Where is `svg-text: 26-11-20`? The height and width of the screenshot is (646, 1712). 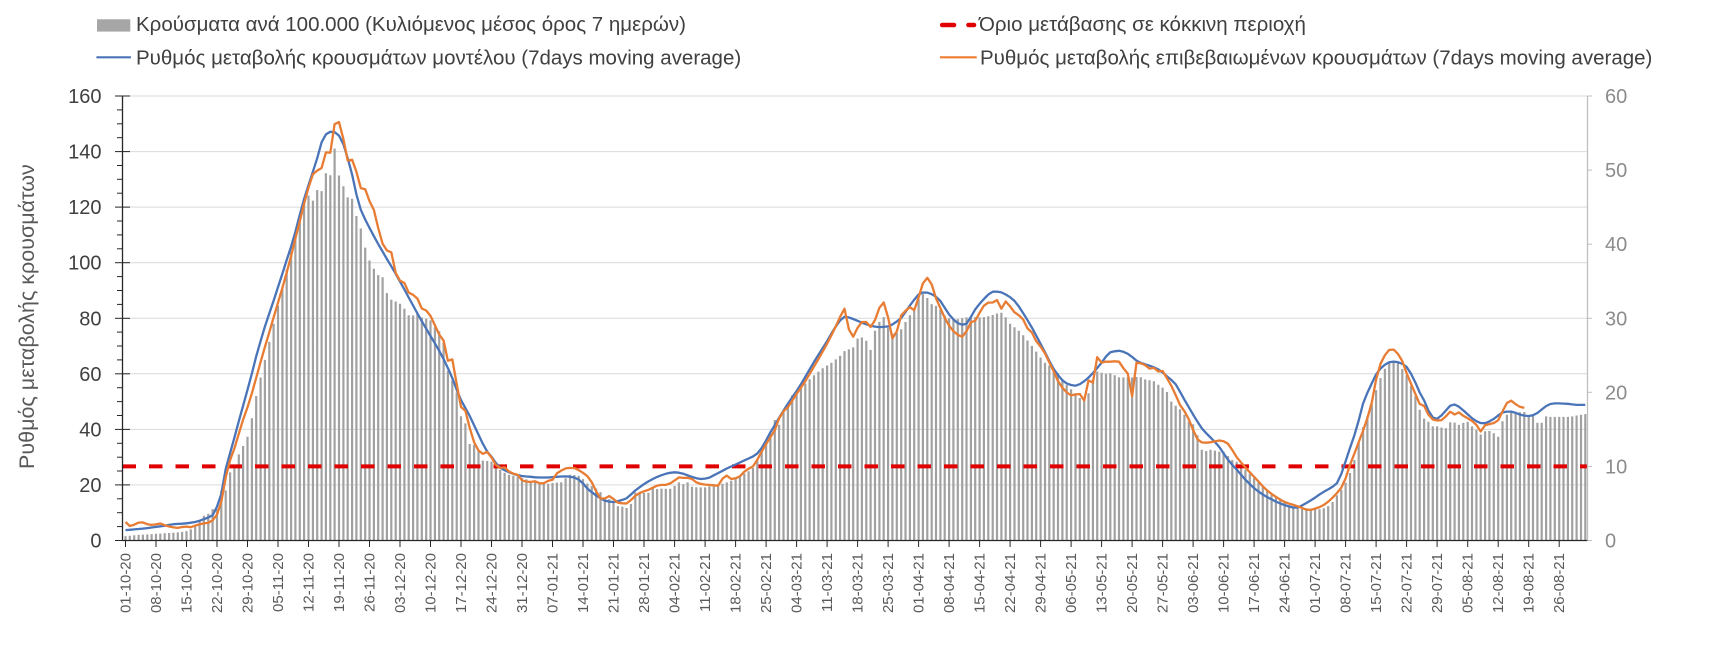 svg-text: 26-11-20 is located at coordinates (370, 582).